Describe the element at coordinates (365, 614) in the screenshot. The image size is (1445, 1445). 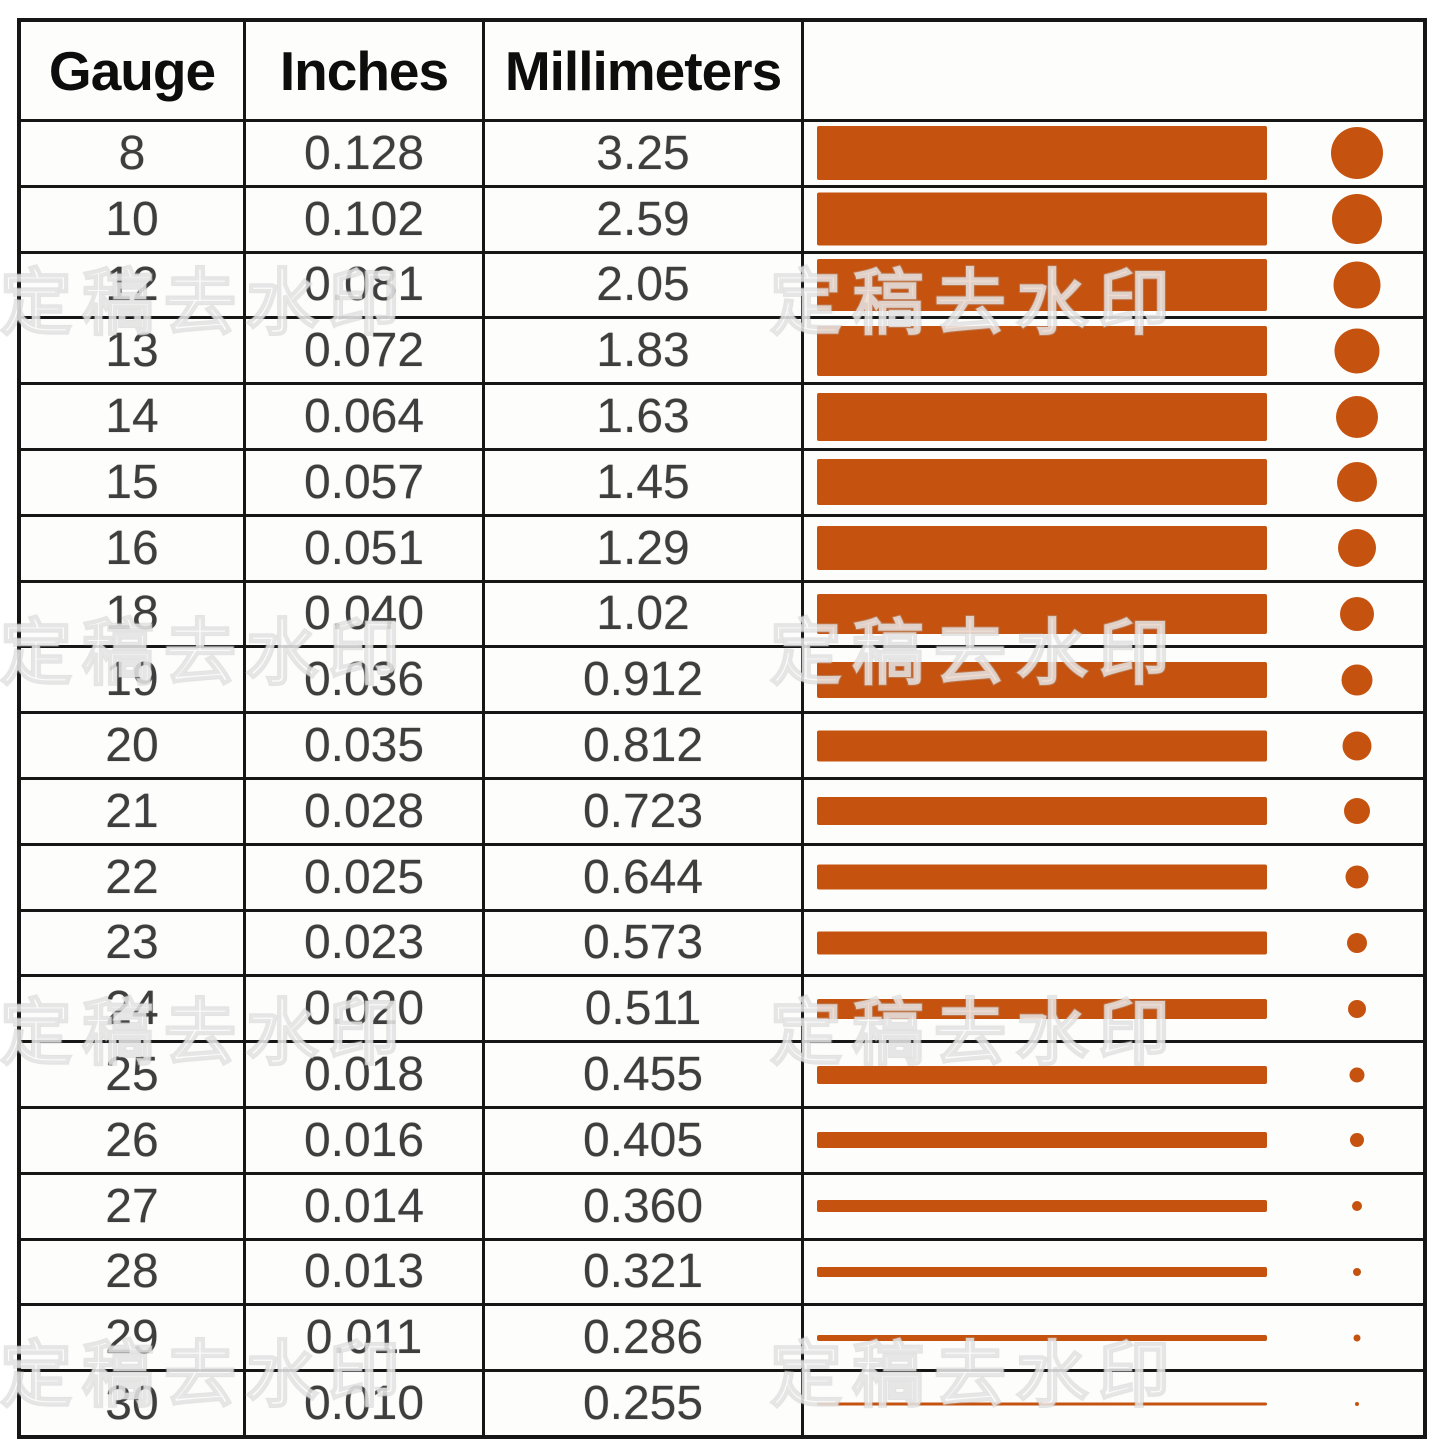
I see `inches-value: 0.040` at that location.